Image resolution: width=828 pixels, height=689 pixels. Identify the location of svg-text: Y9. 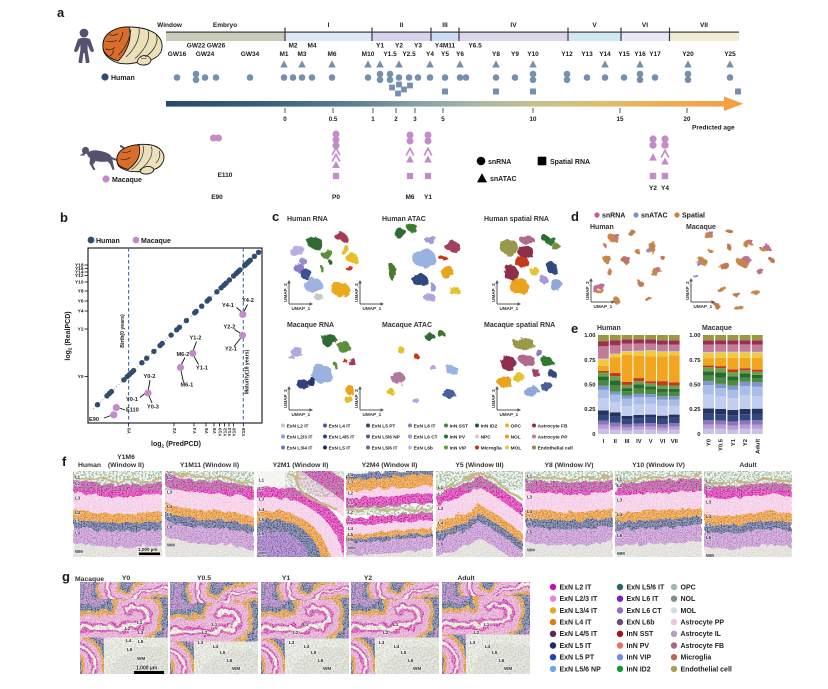
(515, 54).